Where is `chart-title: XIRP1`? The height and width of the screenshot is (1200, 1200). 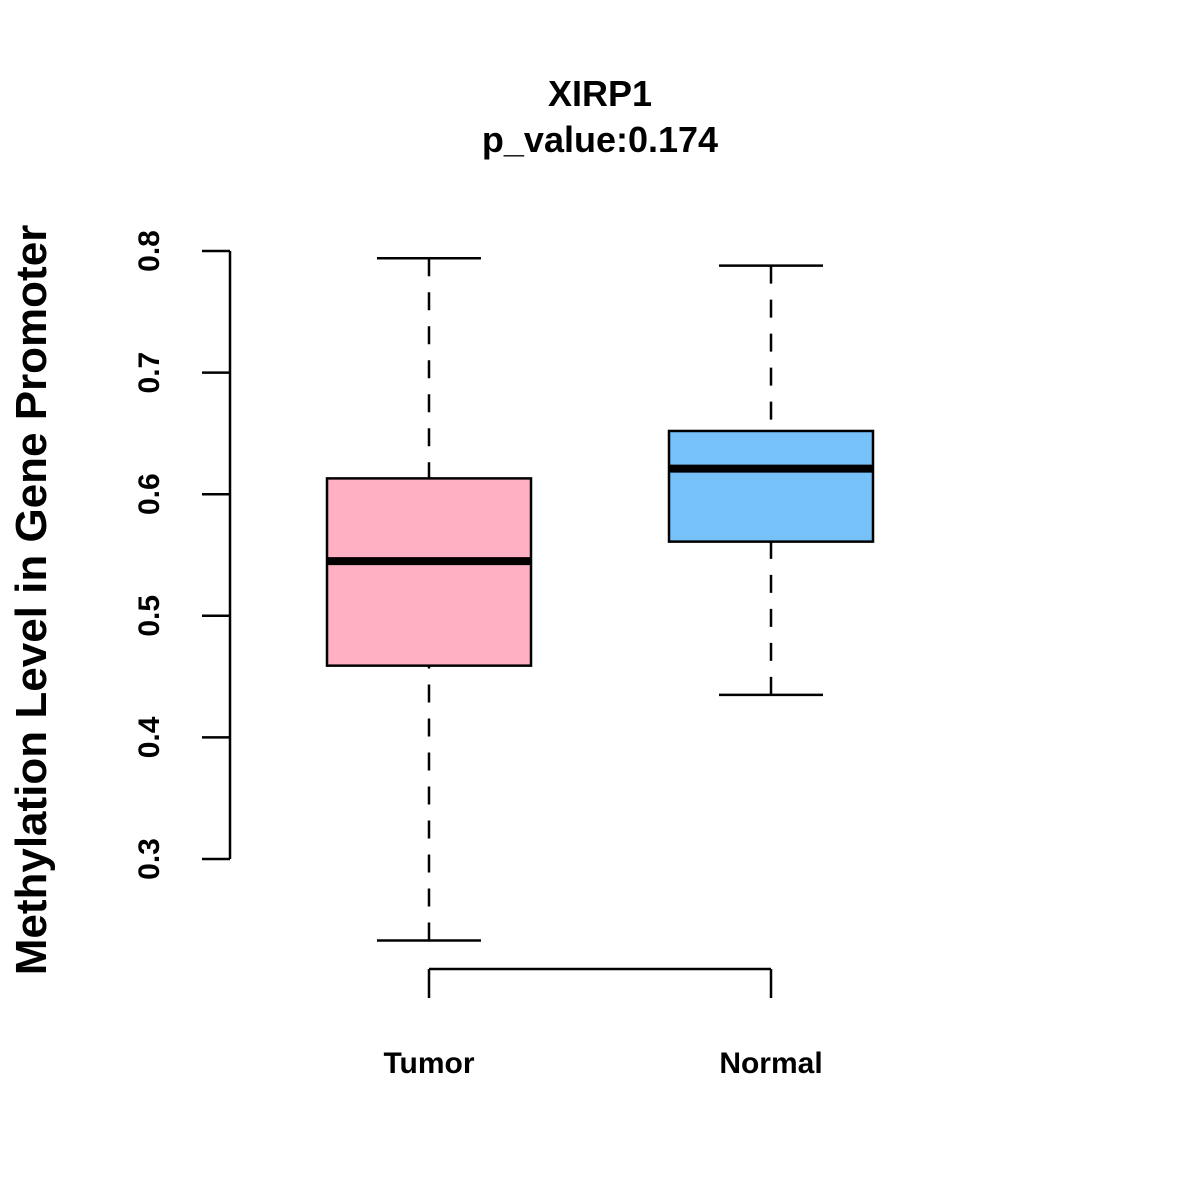 chart-title: XIRP1 is located at coordinates (600, 93).